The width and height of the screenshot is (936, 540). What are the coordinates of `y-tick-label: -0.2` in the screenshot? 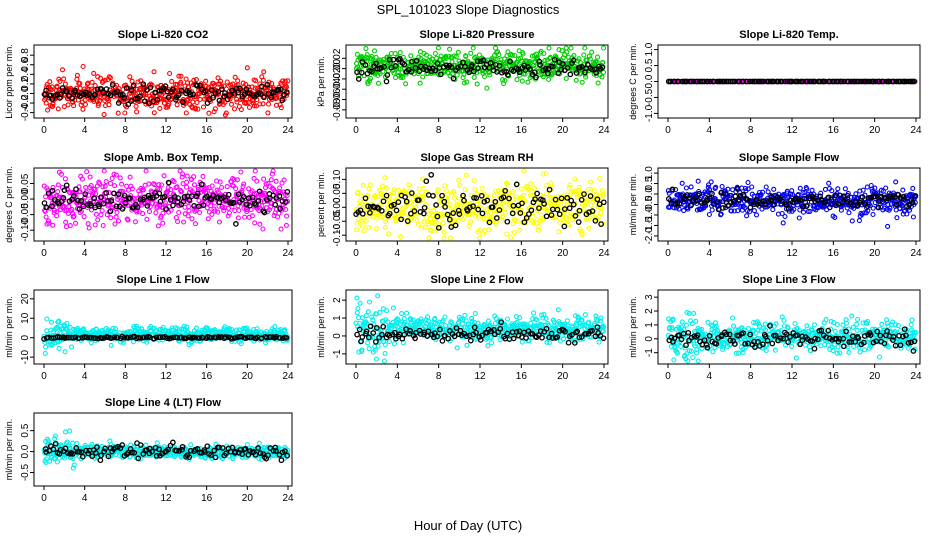 It's located at (25, 103).